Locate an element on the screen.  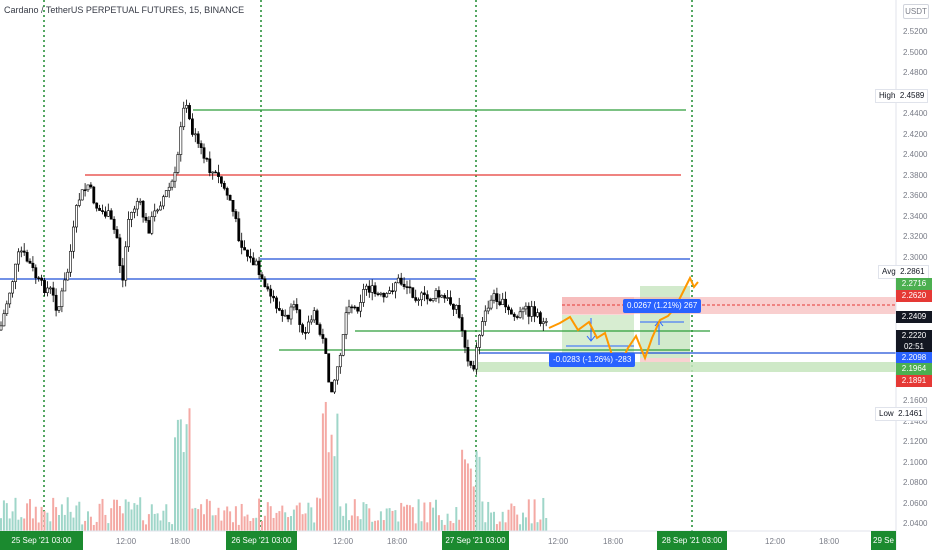
price-axis-tick: 2.5000 is located at coordinates (915, 52).